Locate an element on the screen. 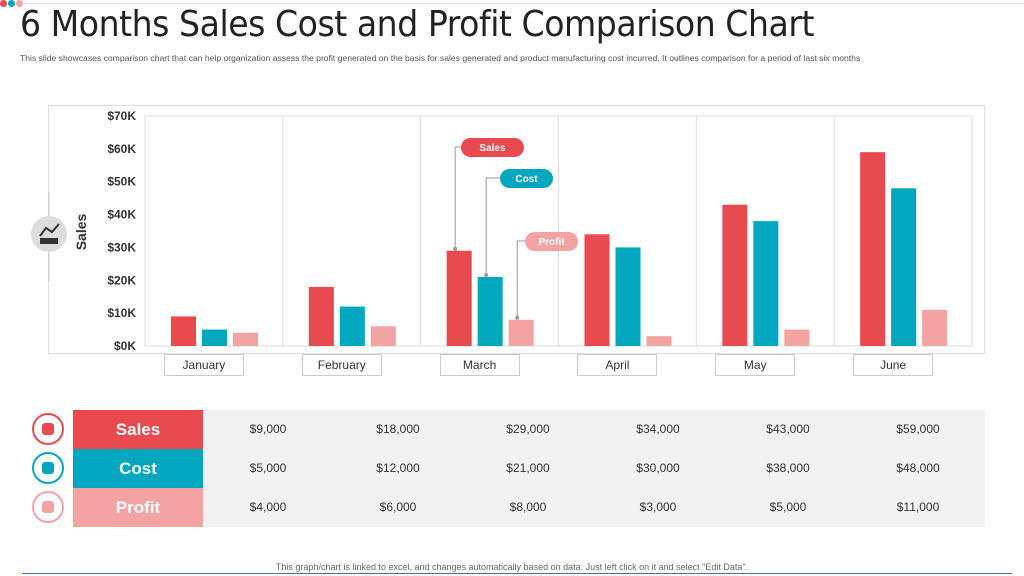 The height and width of the screenshot is (576, 1024). callout-sales is located at coordinates (492, 147).